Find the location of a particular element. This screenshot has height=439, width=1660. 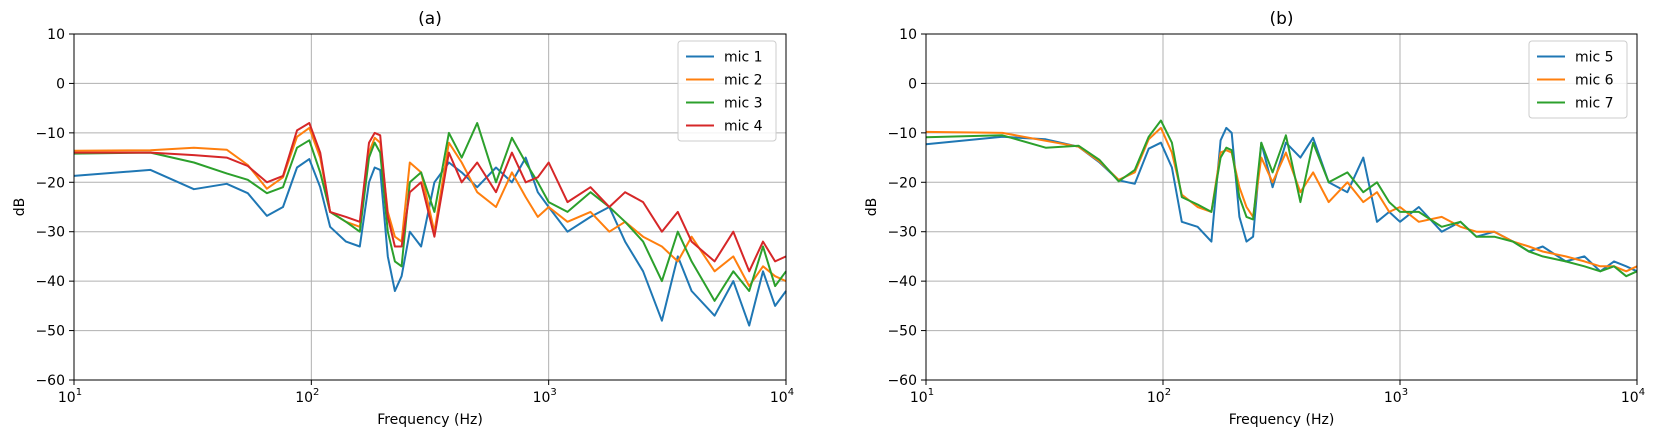

chart-title: (a) is located at coordinates (430, 19).